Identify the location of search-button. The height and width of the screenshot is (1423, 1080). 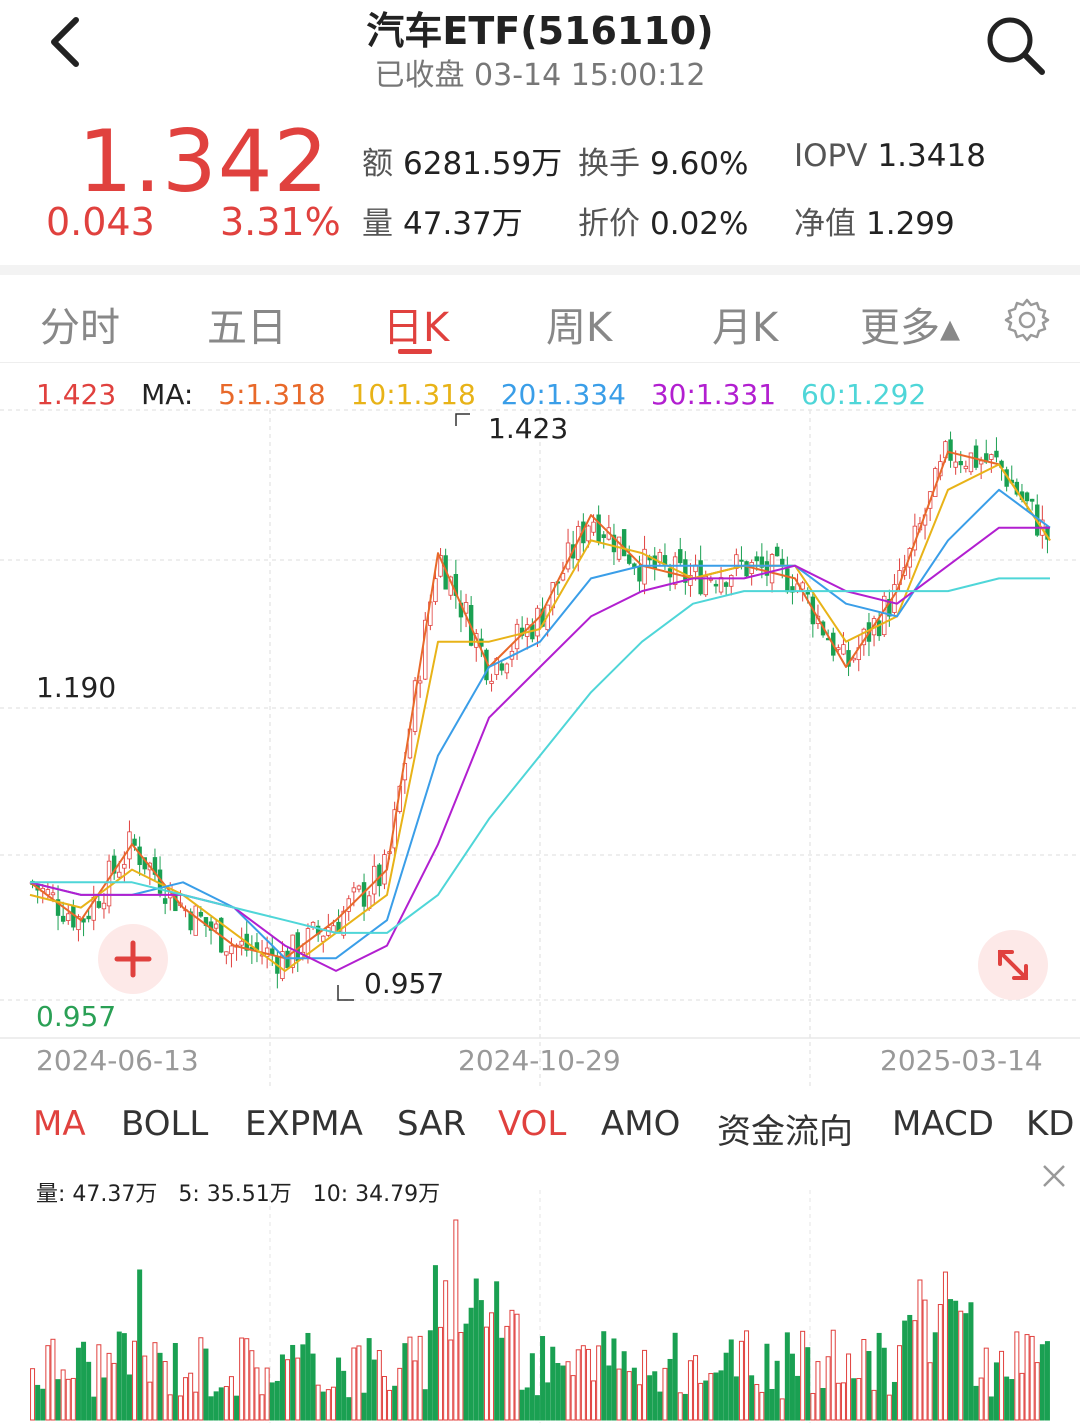
(1015, 45).